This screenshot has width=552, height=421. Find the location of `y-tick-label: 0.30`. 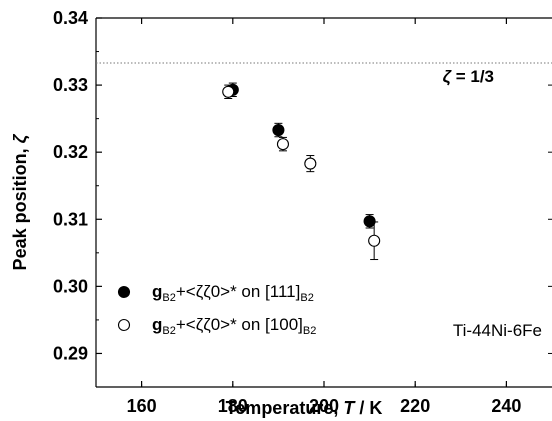

y-tick-label: 0.30 is located at coordinates (70, 286).